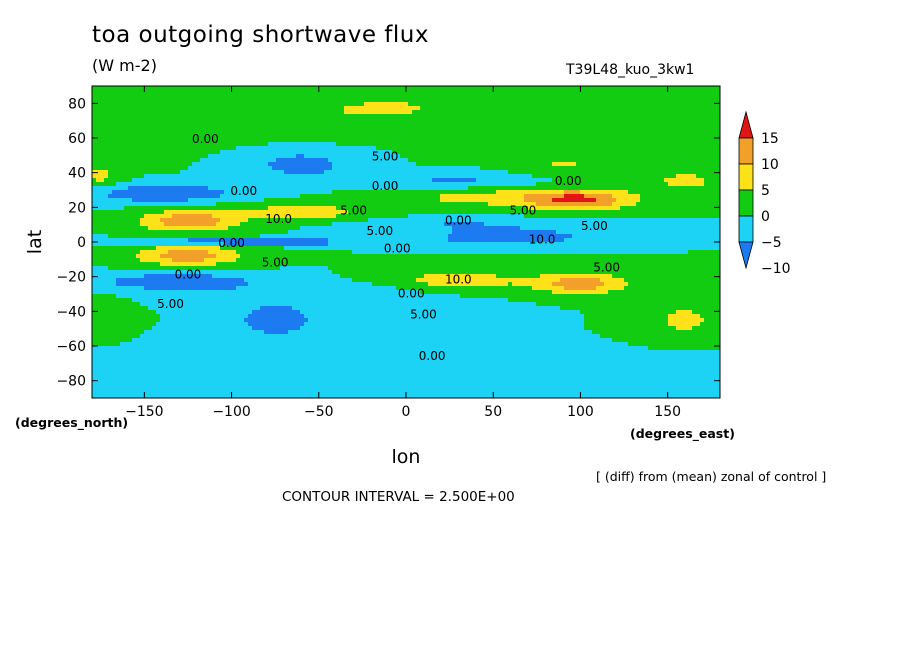 This screenshot has height=654, width=904. What do you see at coordinates (81, 243) in the screenshot?
I see `y-tick-label: 0` at bounding box center [81, 243].